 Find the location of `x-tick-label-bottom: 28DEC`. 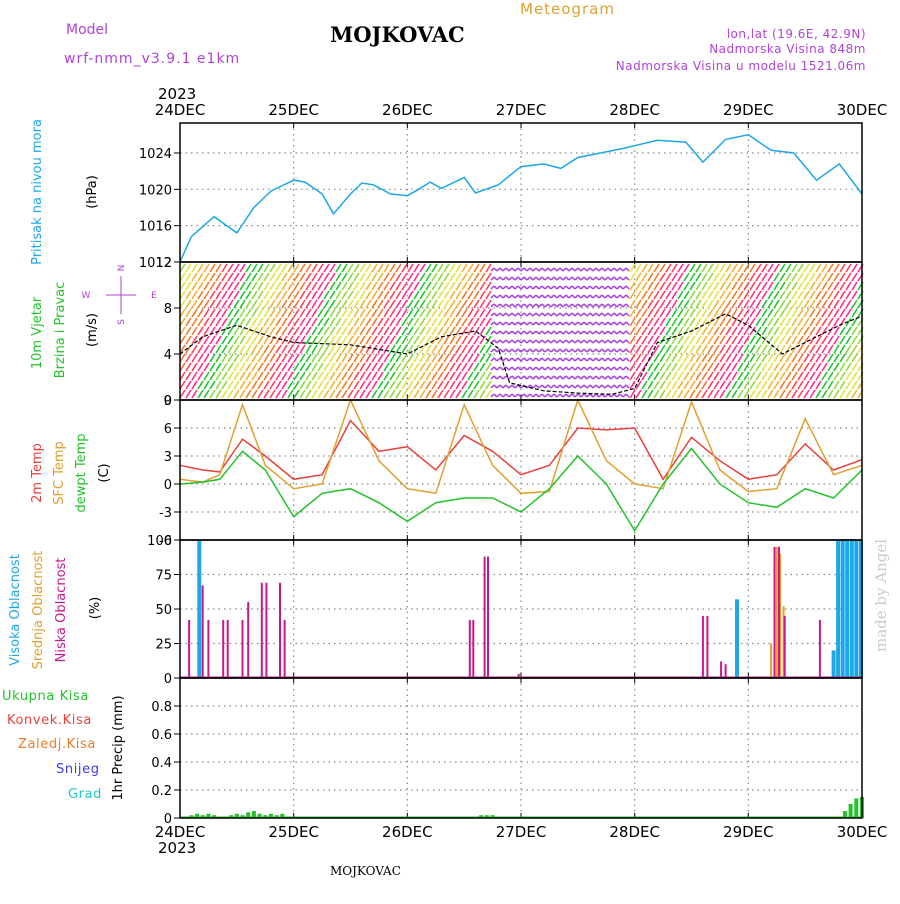

x-tick-label-bottom: 28DEC is located at coordinates (634, 832).